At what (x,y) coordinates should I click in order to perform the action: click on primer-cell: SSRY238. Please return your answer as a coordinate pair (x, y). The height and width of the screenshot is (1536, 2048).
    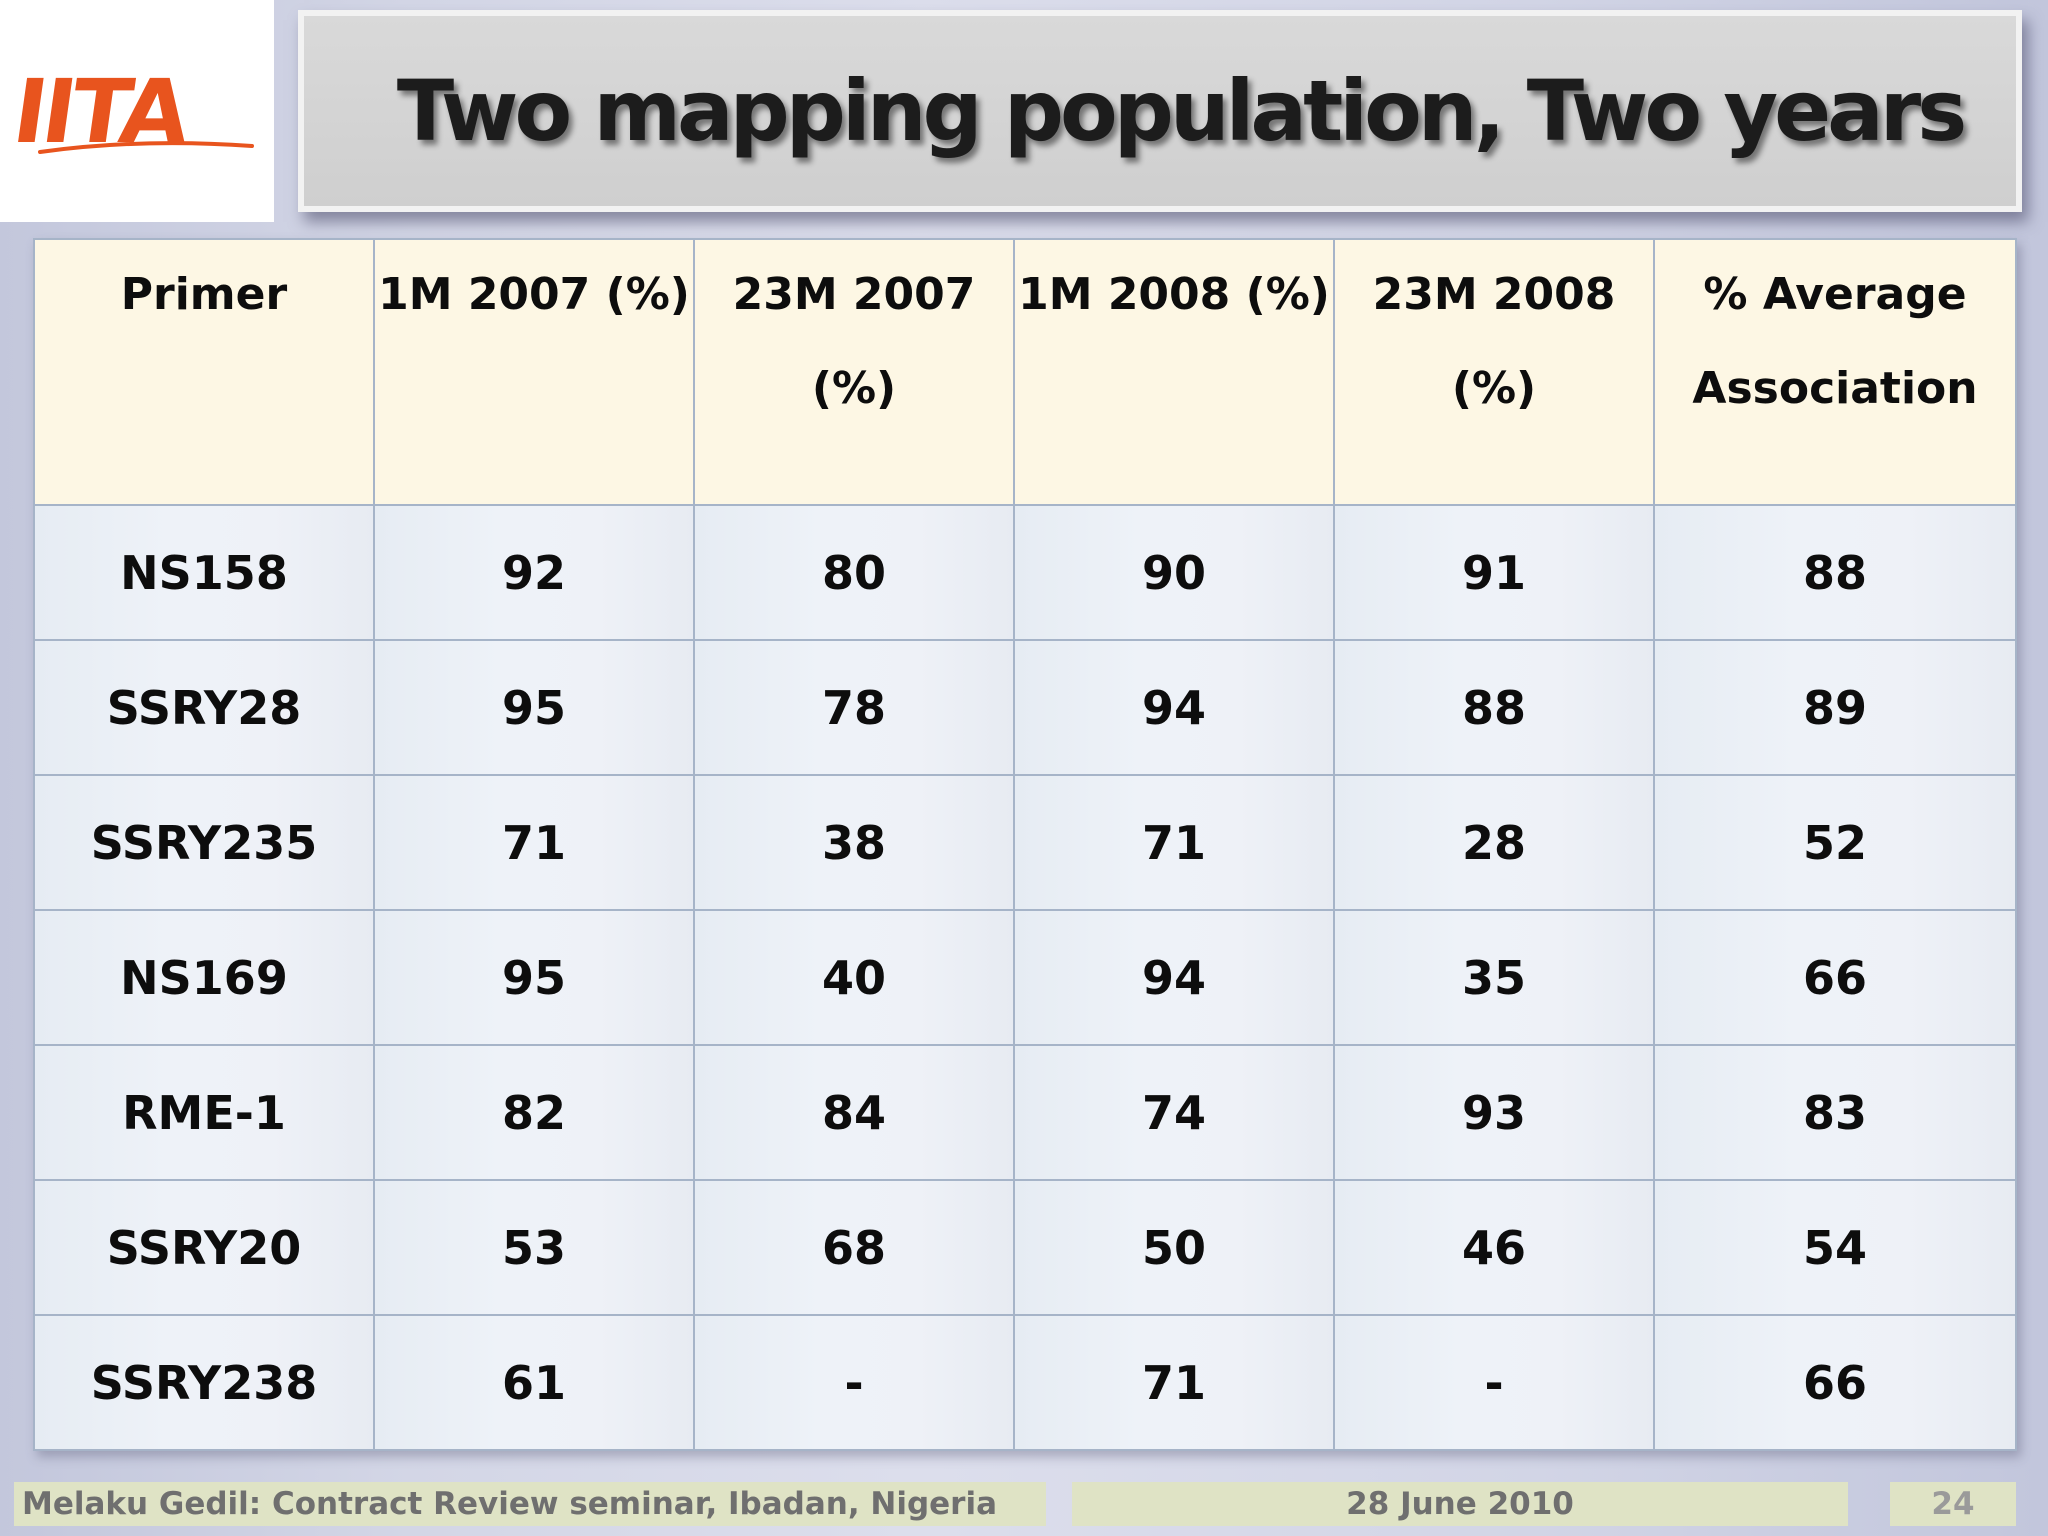
    Looking at the image, I should click on (204, 1382).